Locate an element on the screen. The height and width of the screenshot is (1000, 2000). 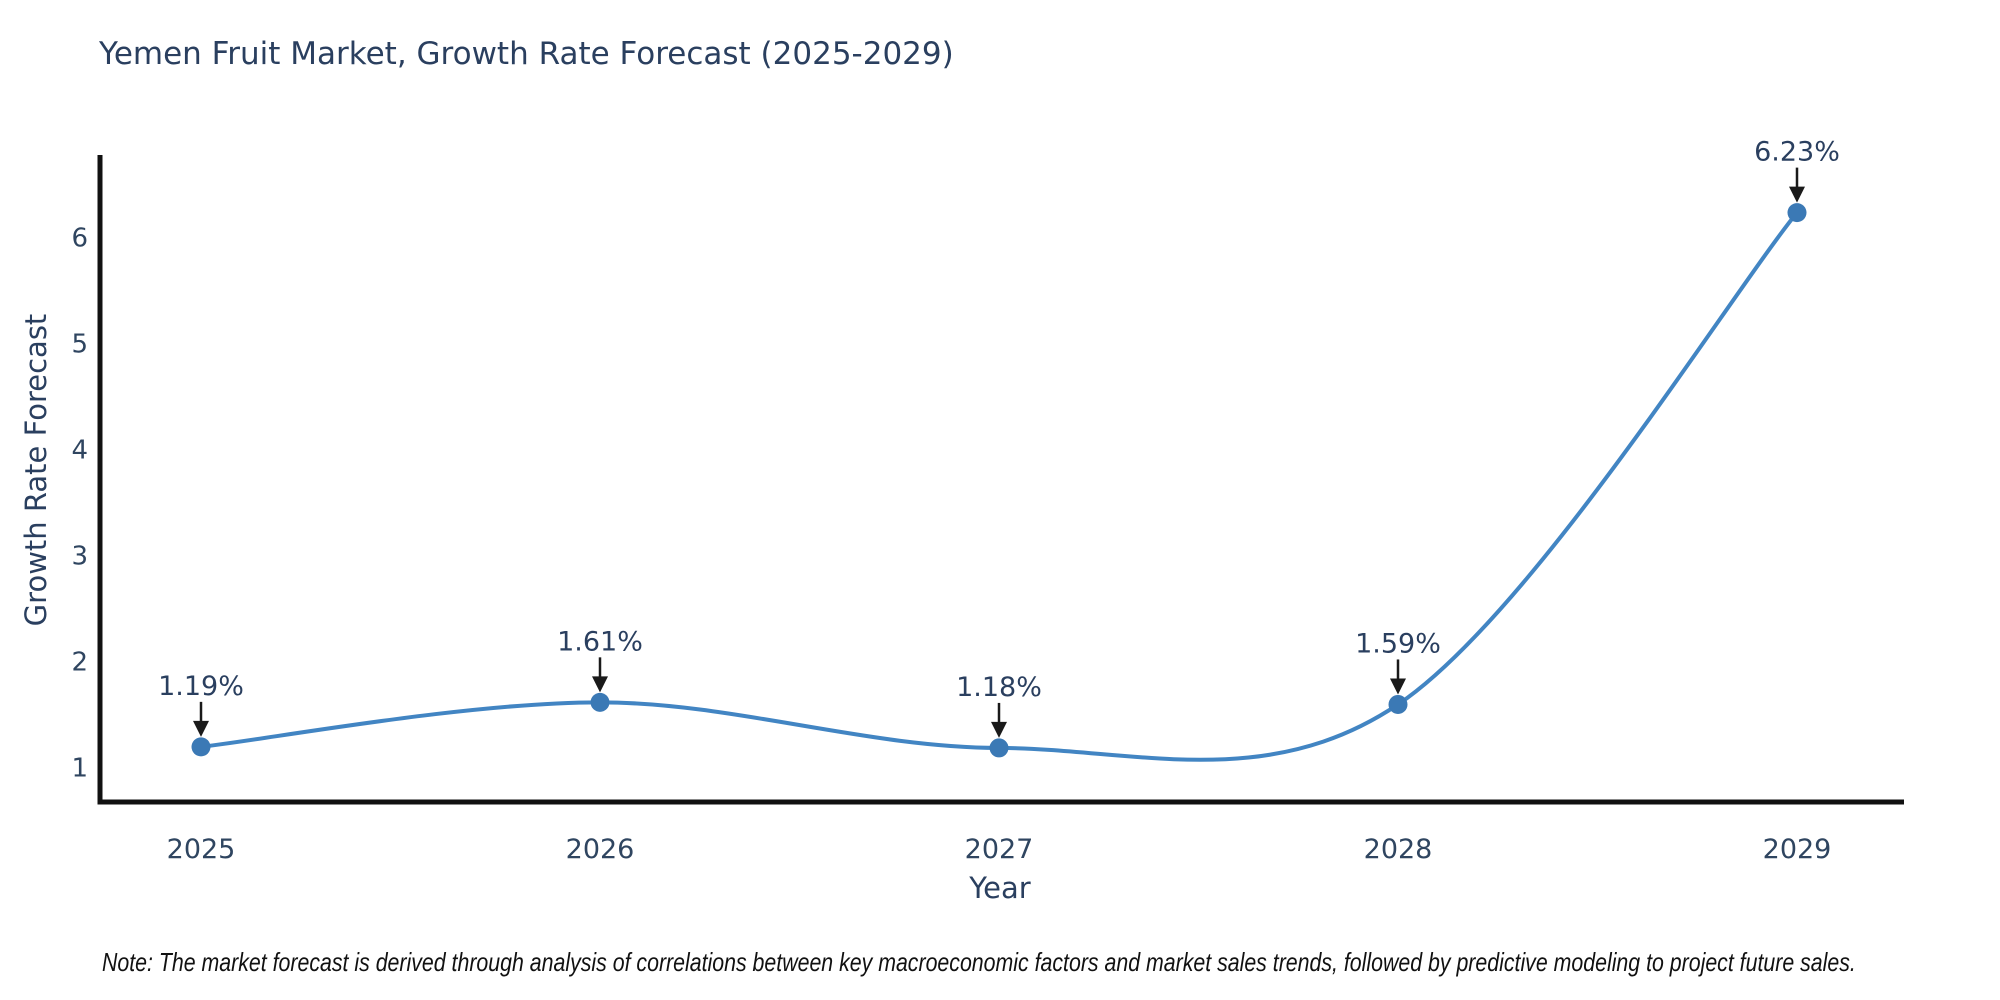
y-tick-label: 3 is located at coordinates (79, 557).